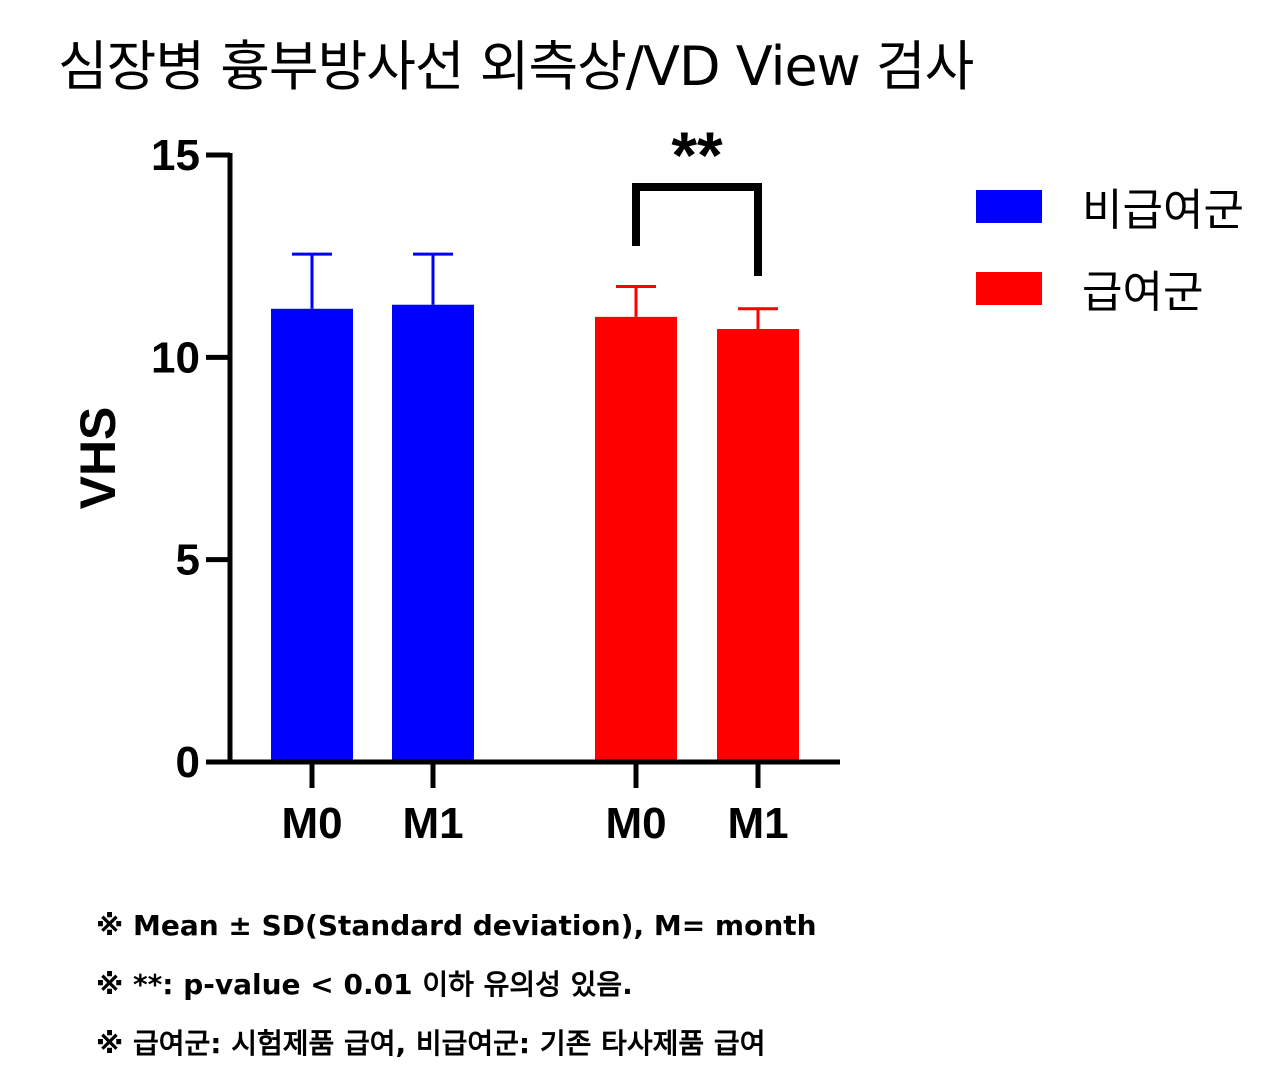 Image resolution: width=1280 pixels, height=1092 pixels. I want to click on x-tick-label-series-1-m1: M1, so click(757, 823).